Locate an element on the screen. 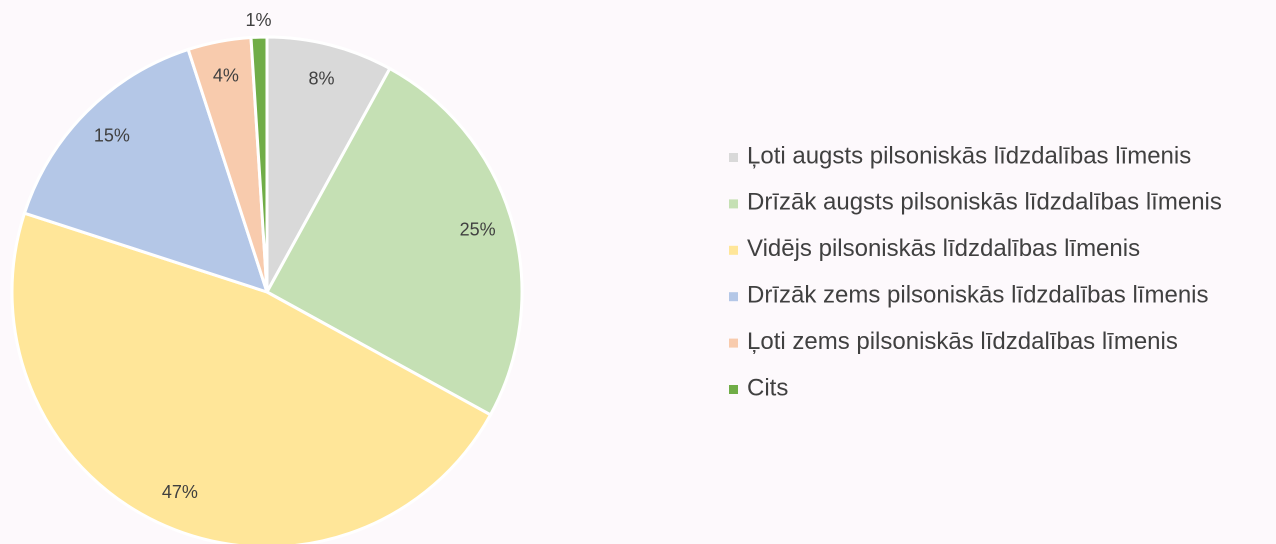 This screenshot has width=1276, height=544. data-label: 15% is located at coordinates (112, 136).